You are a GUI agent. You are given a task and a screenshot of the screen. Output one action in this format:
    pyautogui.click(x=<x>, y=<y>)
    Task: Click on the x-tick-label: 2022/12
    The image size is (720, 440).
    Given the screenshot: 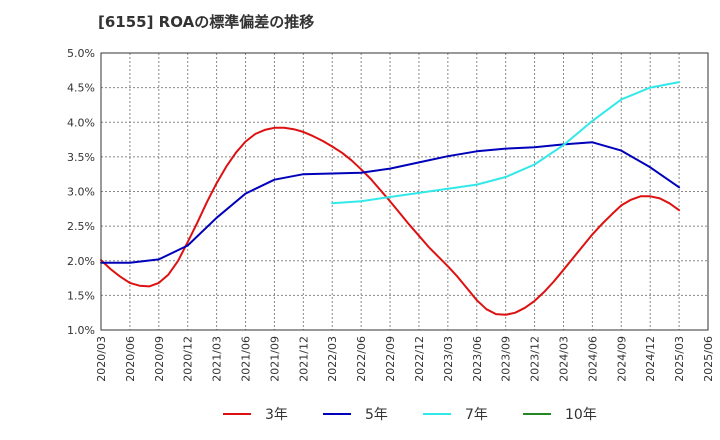 What is the action you would take?
    pyautogui.click(x=419, y=359)
    